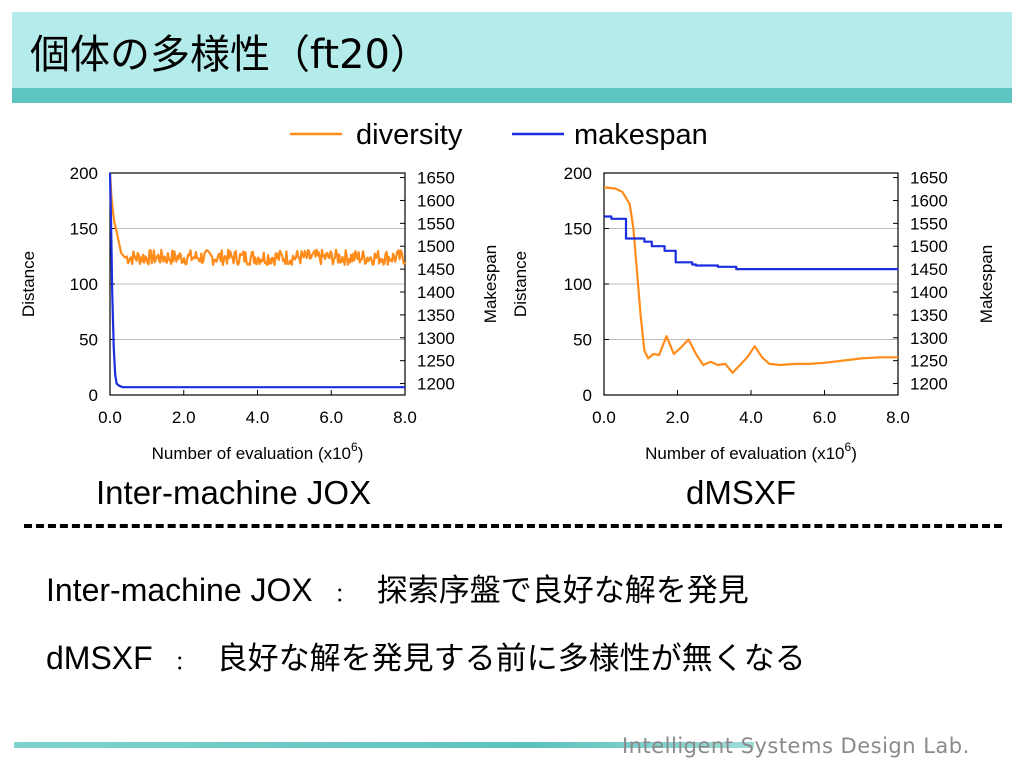  Describe the element at coordinates (641, 135) in the screenshot. I see `legend-makespan-label: makespan` at that location.